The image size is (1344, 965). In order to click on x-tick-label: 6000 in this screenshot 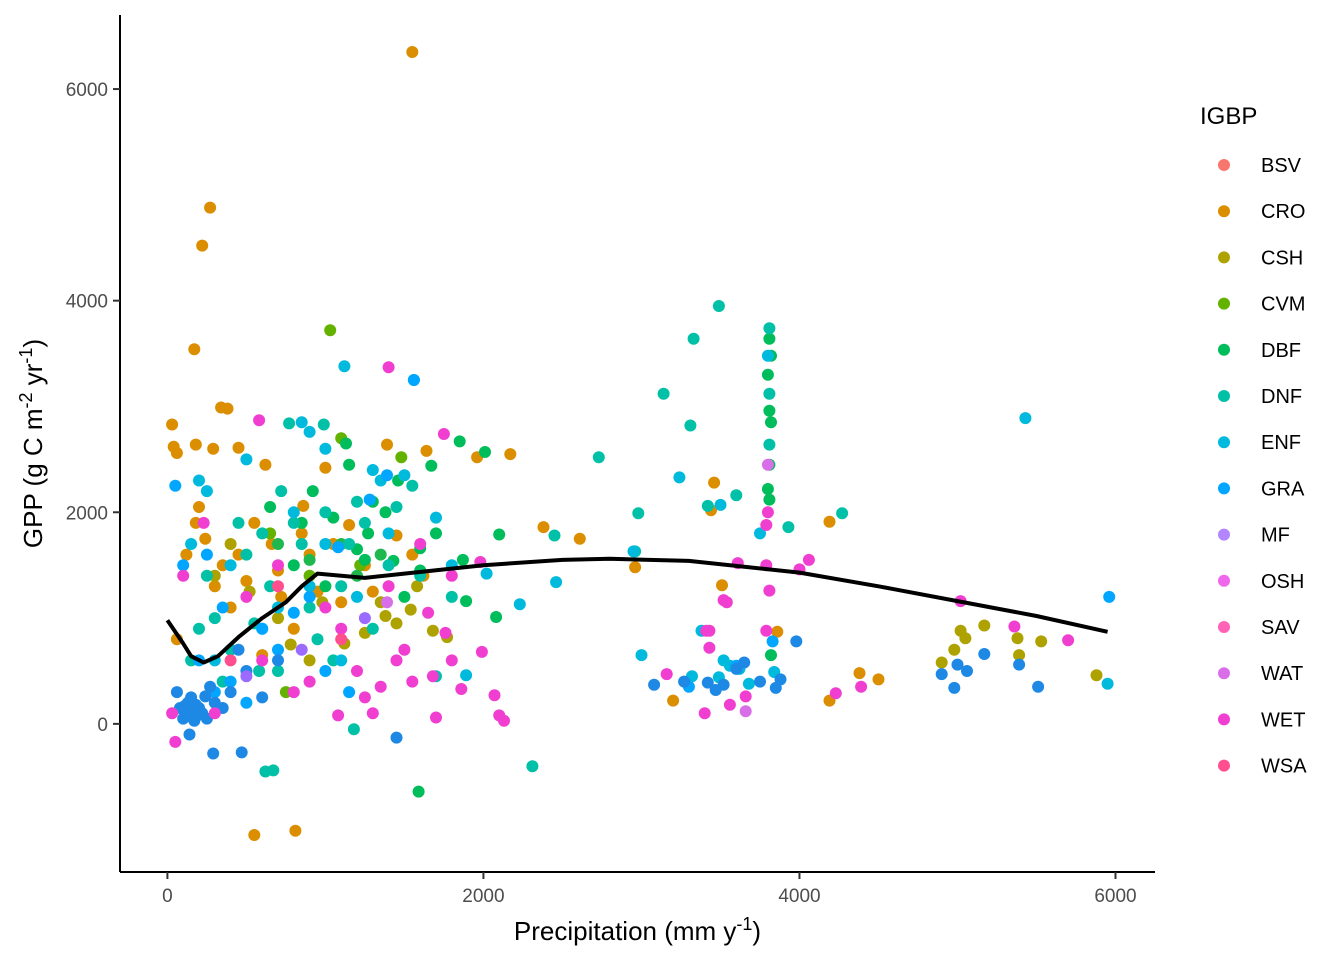, I will do `click(1115, 896)`.